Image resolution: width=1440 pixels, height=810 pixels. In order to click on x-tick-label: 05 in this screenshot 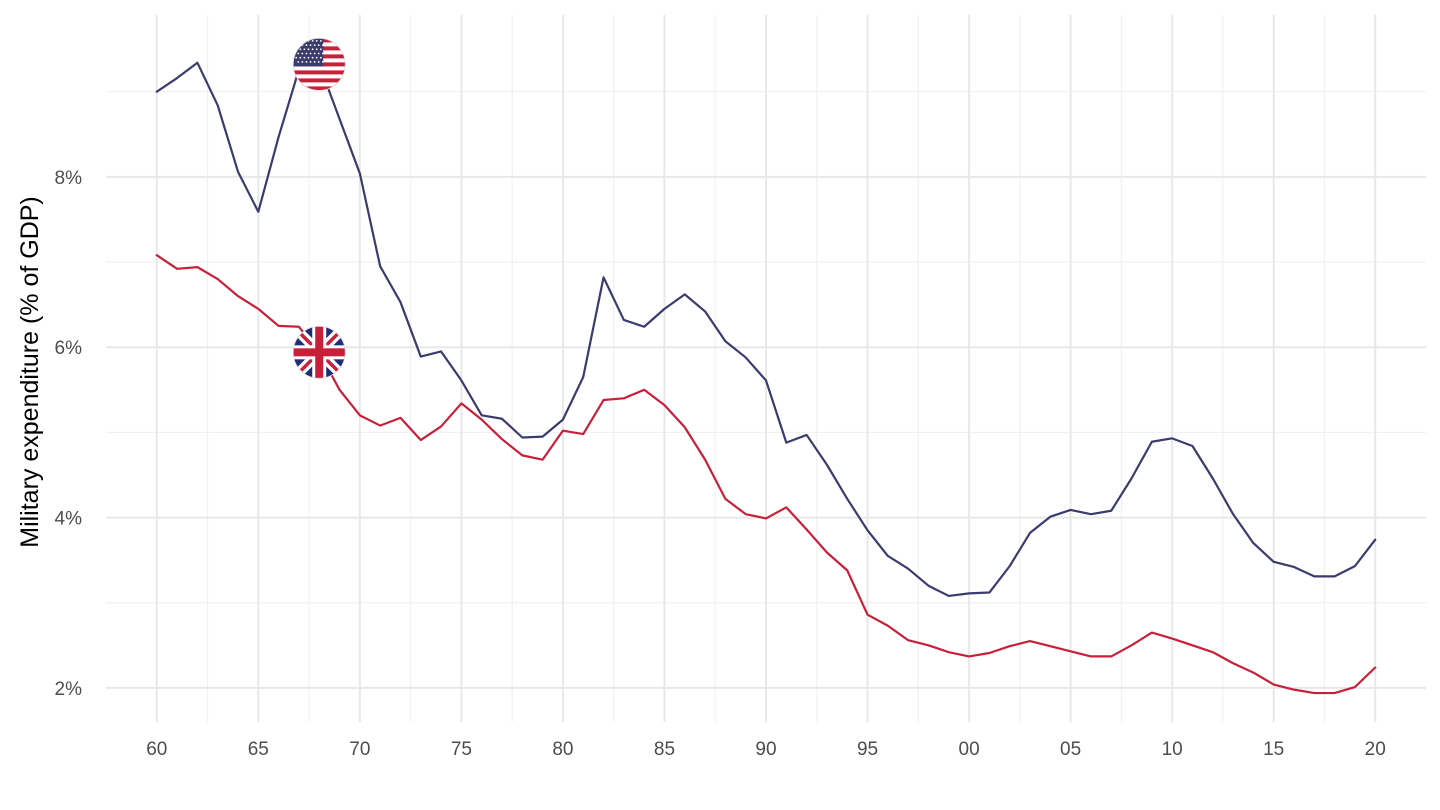, I will do `click(1070, 749)`.